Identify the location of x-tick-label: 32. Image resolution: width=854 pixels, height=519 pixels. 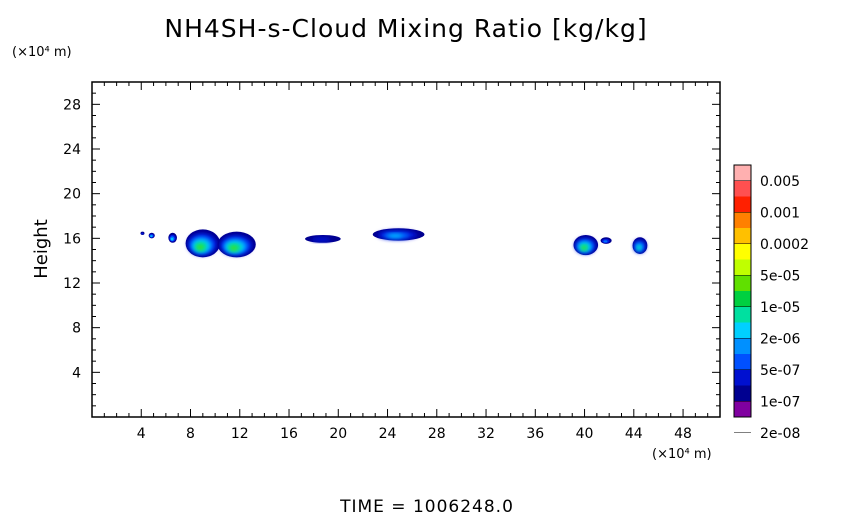
(486, 434).